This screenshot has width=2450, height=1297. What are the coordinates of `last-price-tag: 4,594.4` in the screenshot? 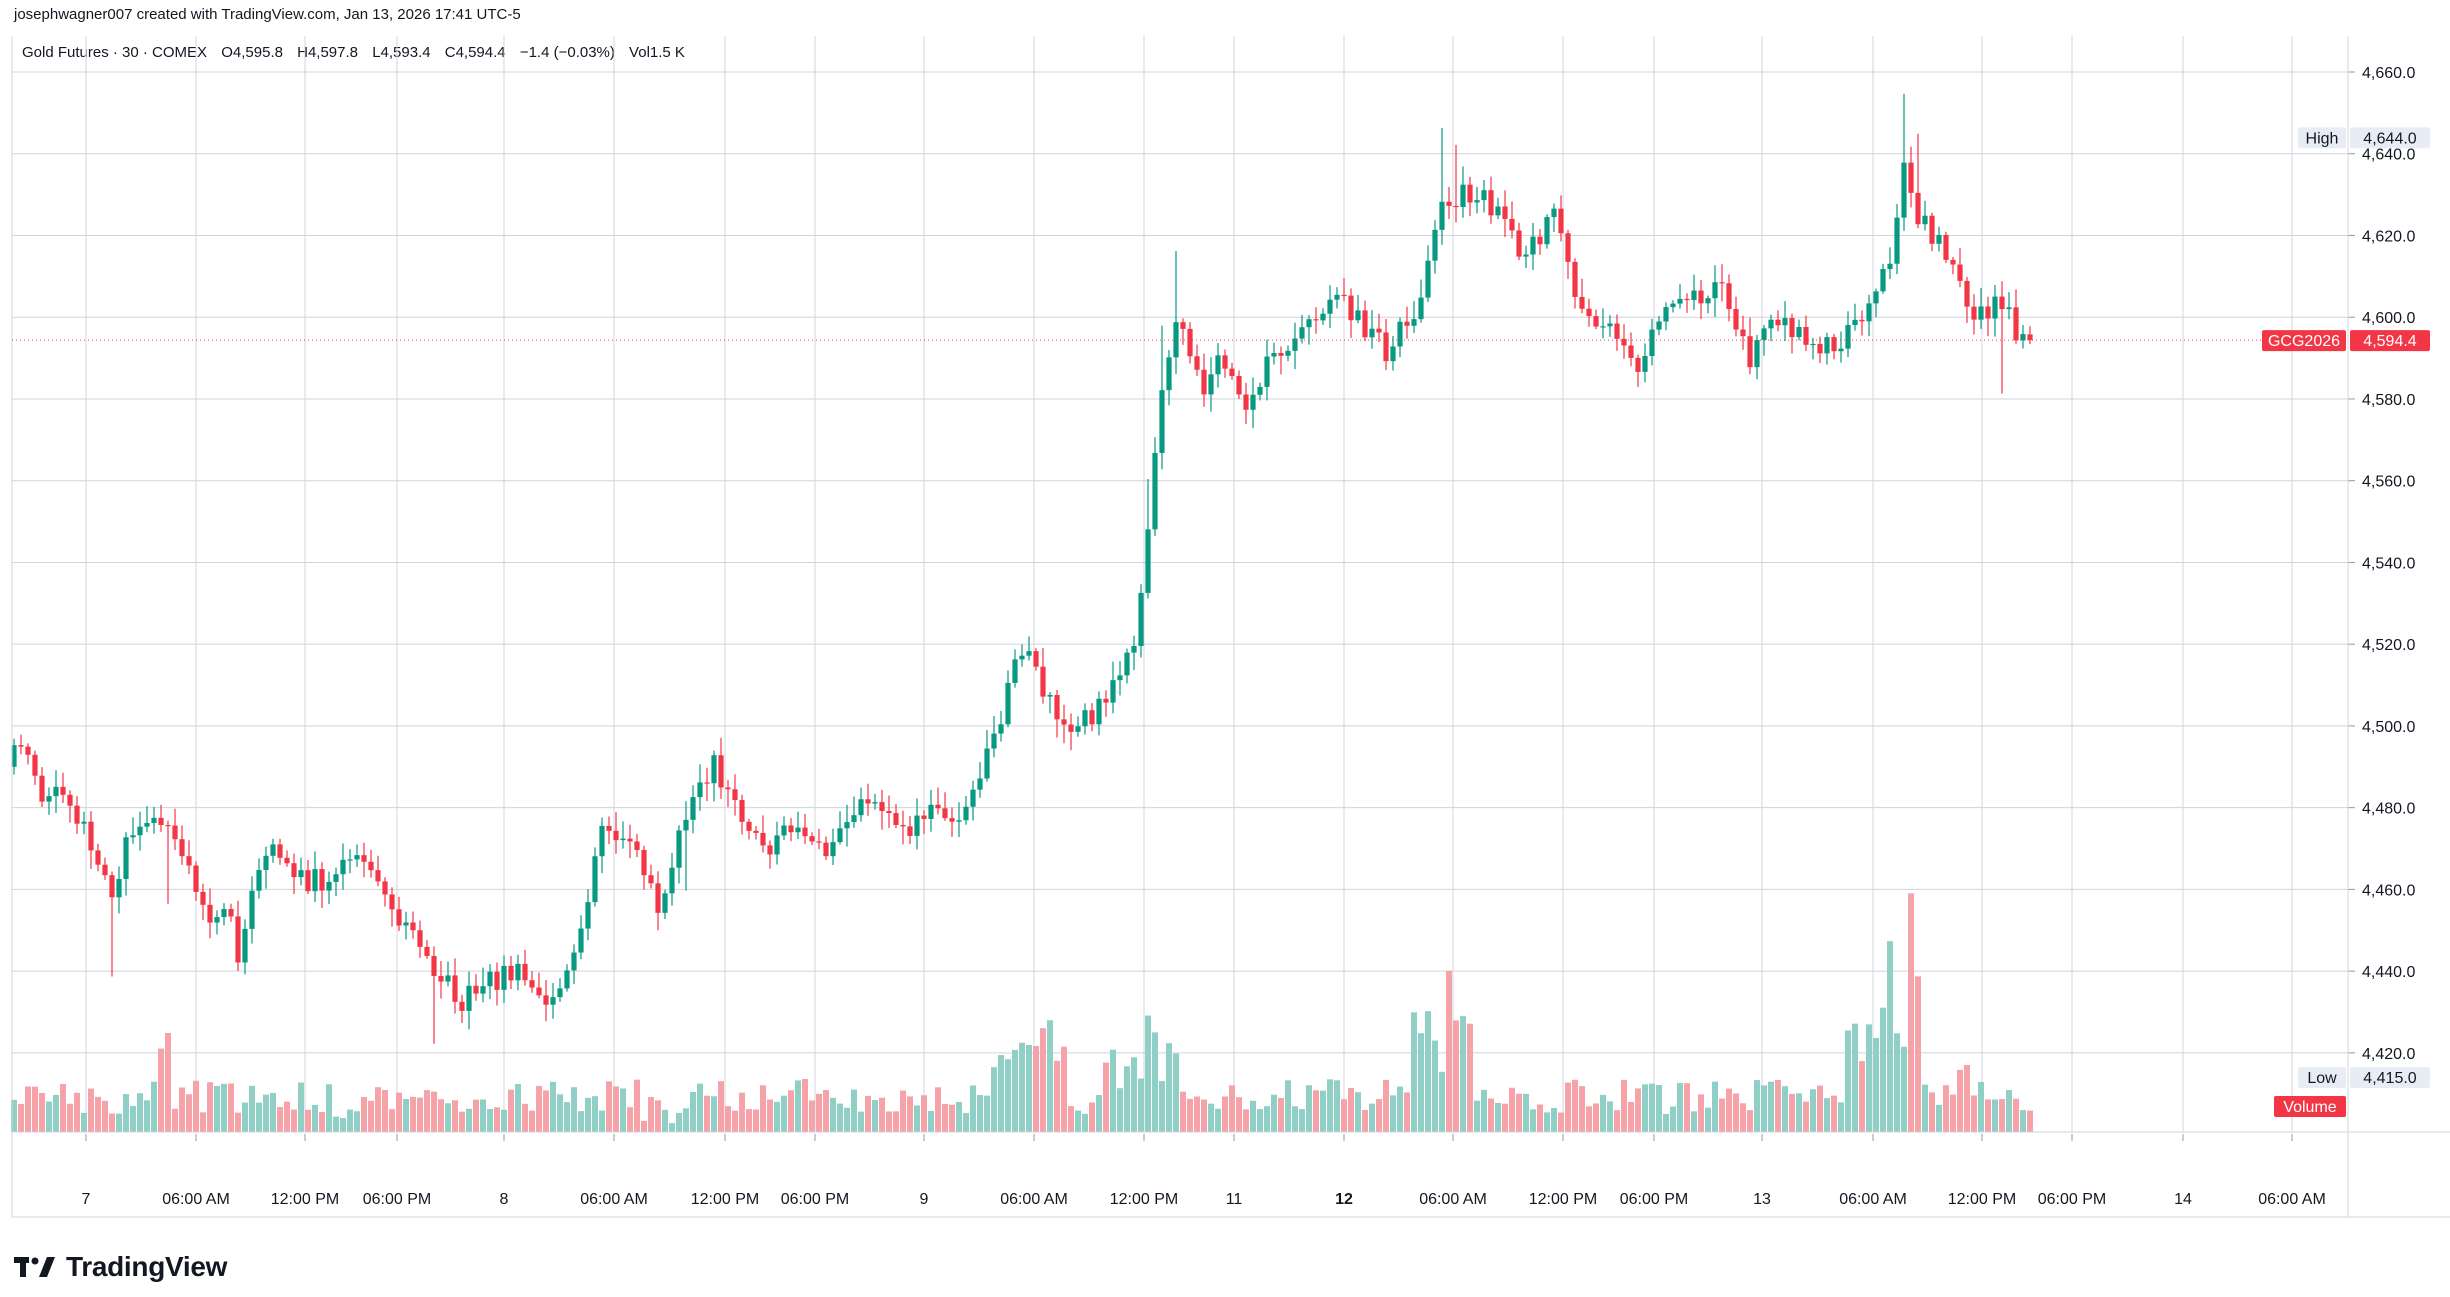 It's located at (2389, 341).